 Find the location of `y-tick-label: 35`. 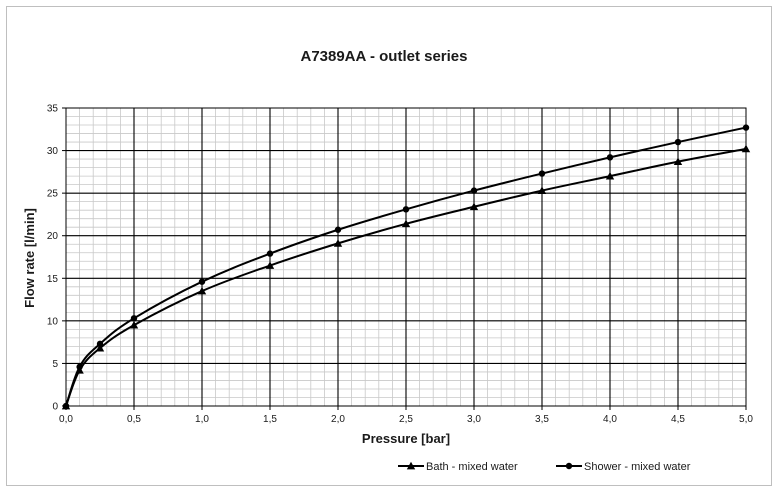

y-tick-label: 35 is located at coordinates (53, 109).